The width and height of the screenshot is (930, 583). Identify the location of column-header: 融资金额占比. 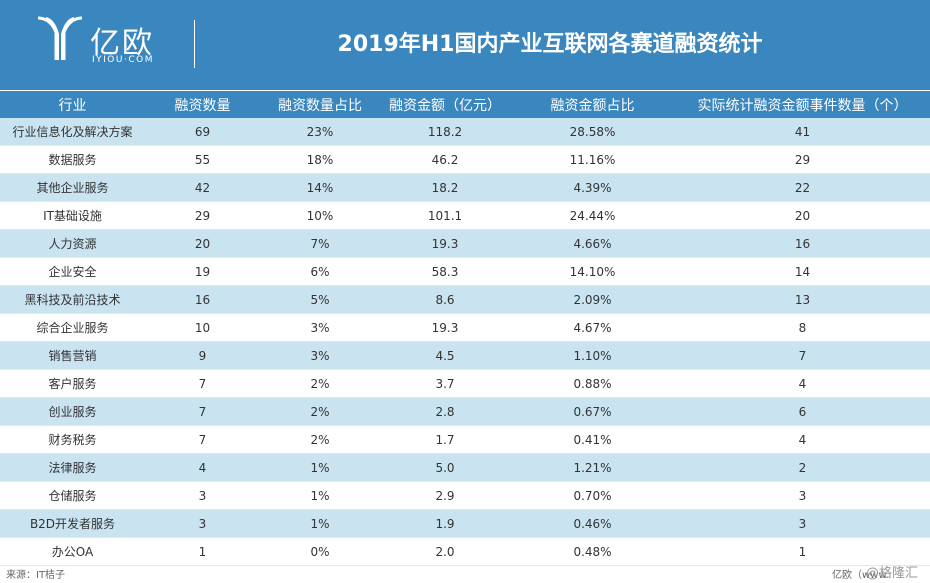
(592, 104).